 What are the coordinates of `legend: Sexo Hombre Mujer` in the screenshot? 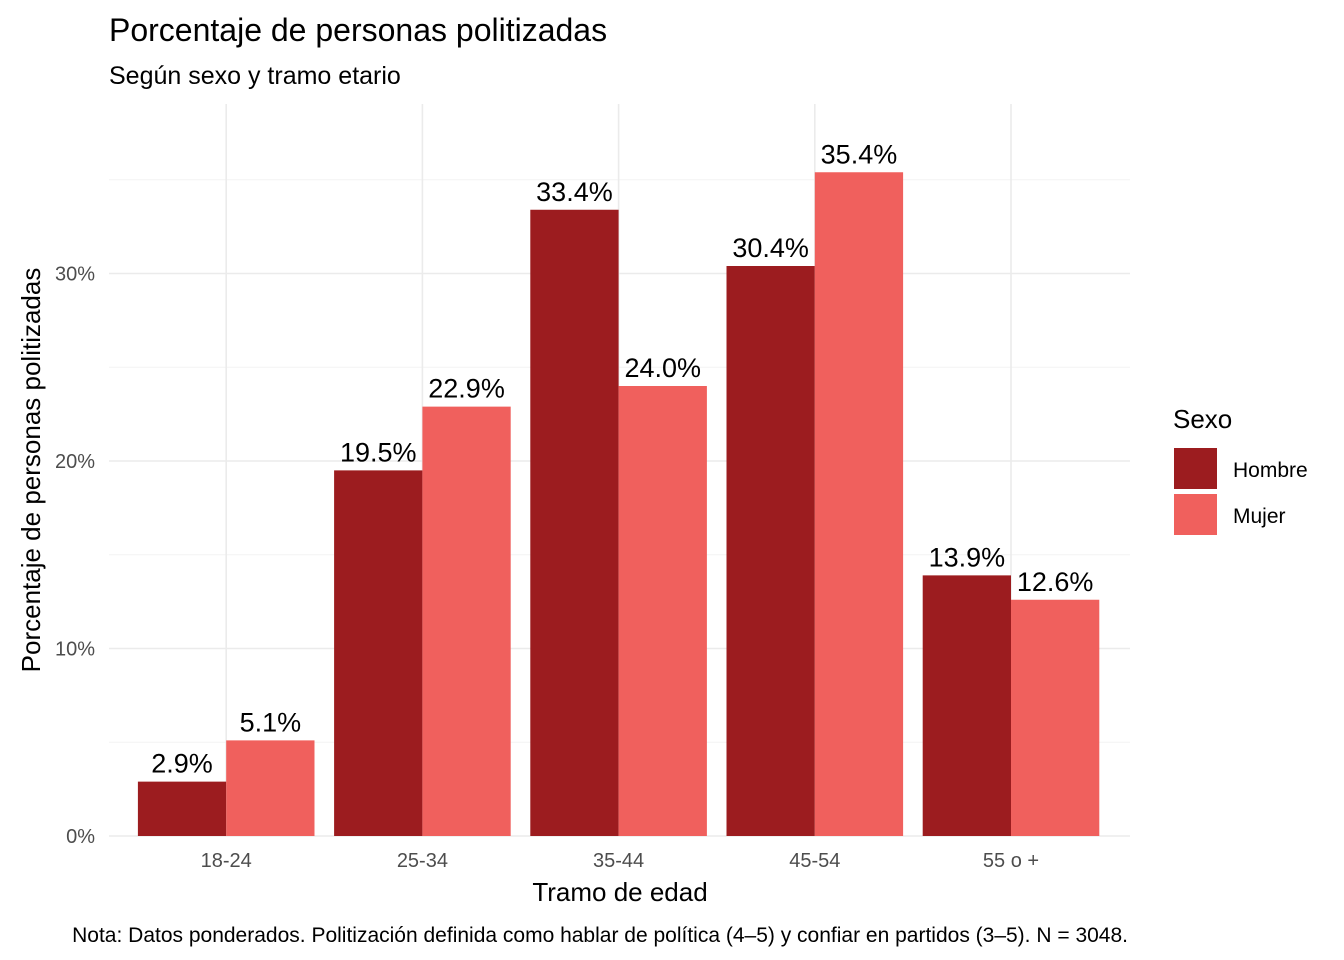 It's located at (1240, 469).